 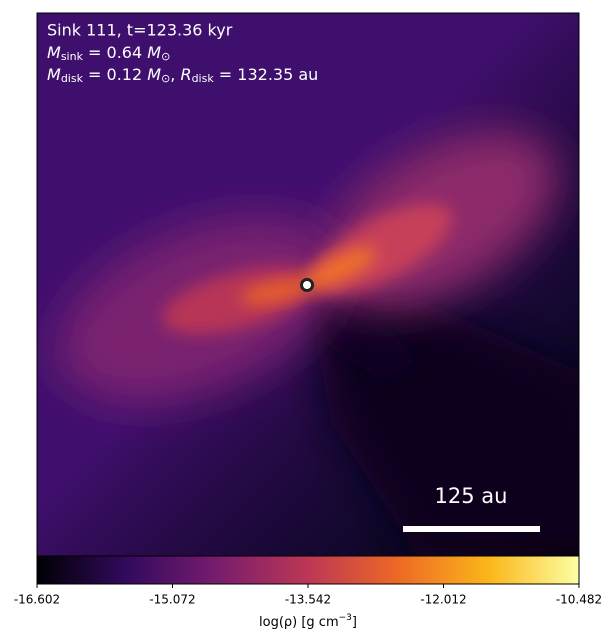 I want to click on tick-label: -16.602, so click(x=37, y=600).